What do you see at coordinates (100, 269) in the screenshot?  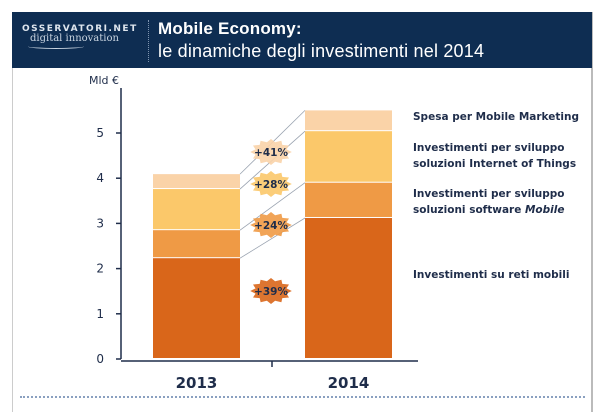 I see `y-tick-label: 2` at bounding box center [100, 269].